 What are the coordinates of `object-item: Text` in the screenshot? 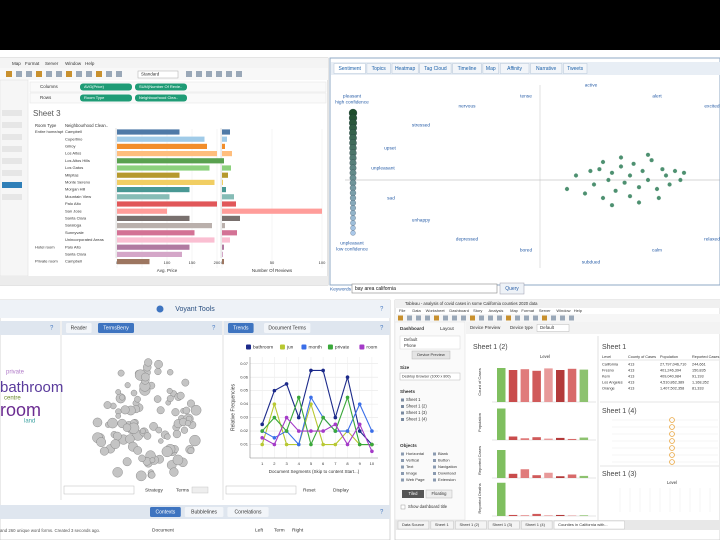 It's located at (410, 466).